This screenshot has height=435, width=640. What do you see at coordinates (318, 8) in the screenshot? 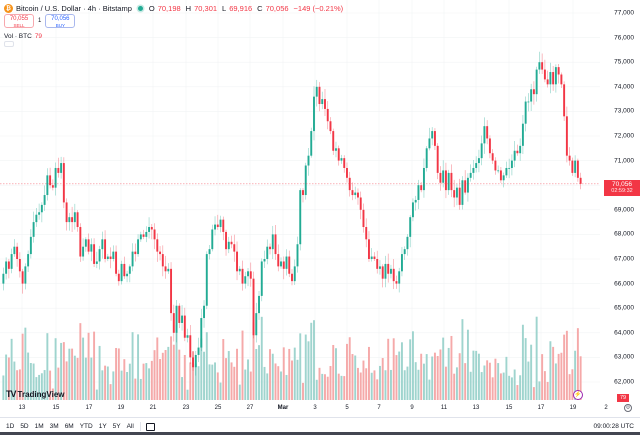
I see `change-value: −149 (−0.21%)` at bounding box center [318, 8].